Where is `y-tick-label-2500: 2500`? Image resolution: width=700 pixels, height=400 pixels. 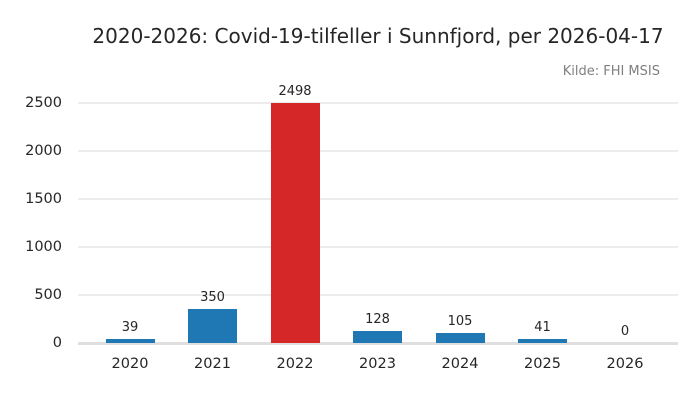 y-tick-label-2500: 2500 is located at coordinates (43, 103).